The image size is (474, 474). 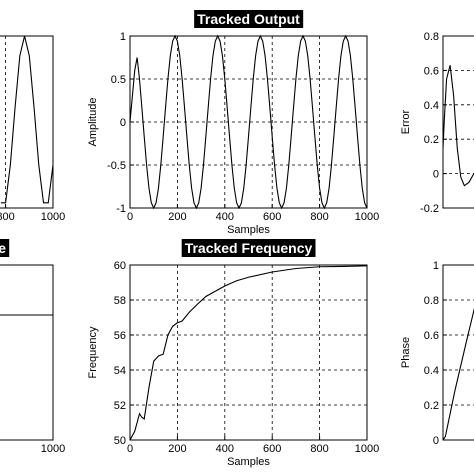 What do you see at coordinates (429, 209) in the screenshot?
I see `y-tick-label: -0.2` at bounding box center [429, 209].